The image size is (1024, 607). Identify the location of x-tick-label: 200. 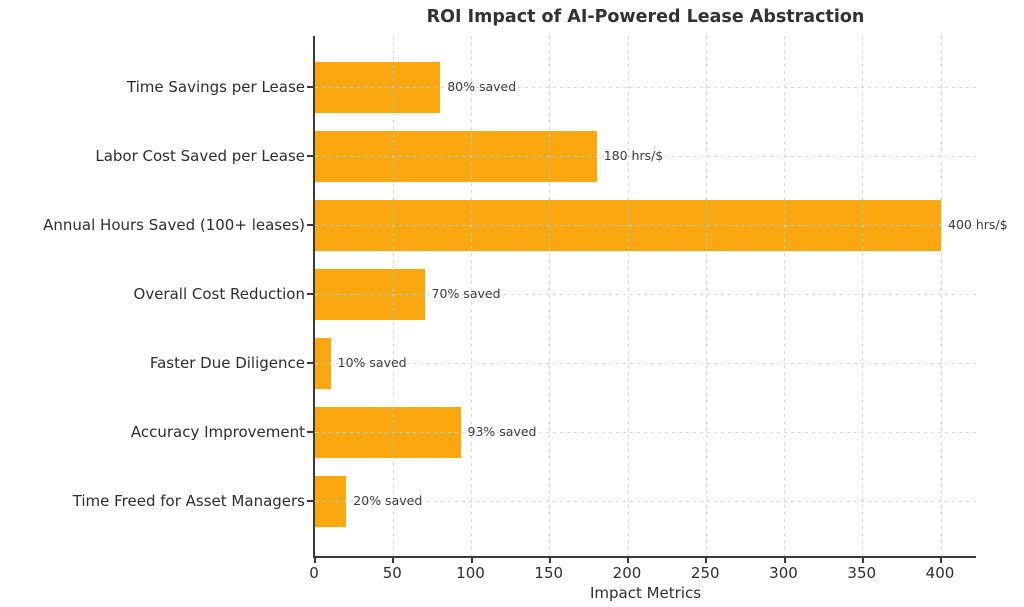
(627, 573).